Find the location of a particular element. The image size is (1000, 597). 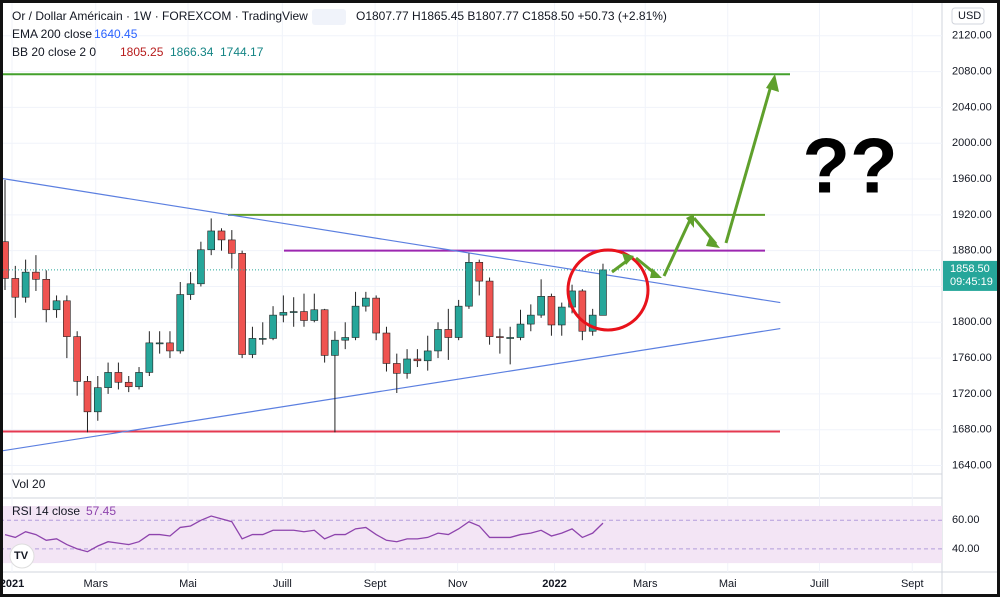

x-tick-label: 2022 is located at coordinates (554, 584).